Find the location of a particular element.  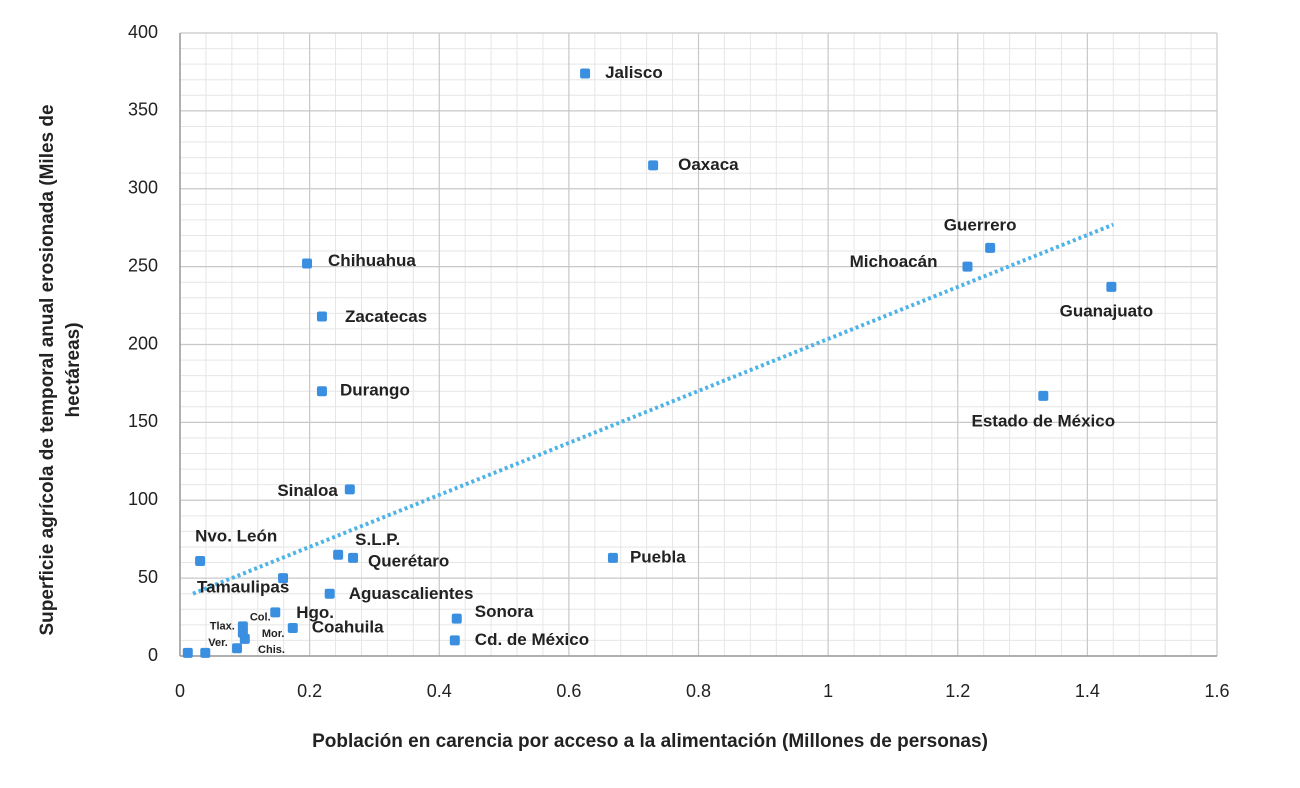

y-tick-label: 300 is located at coordinates (143, 188).